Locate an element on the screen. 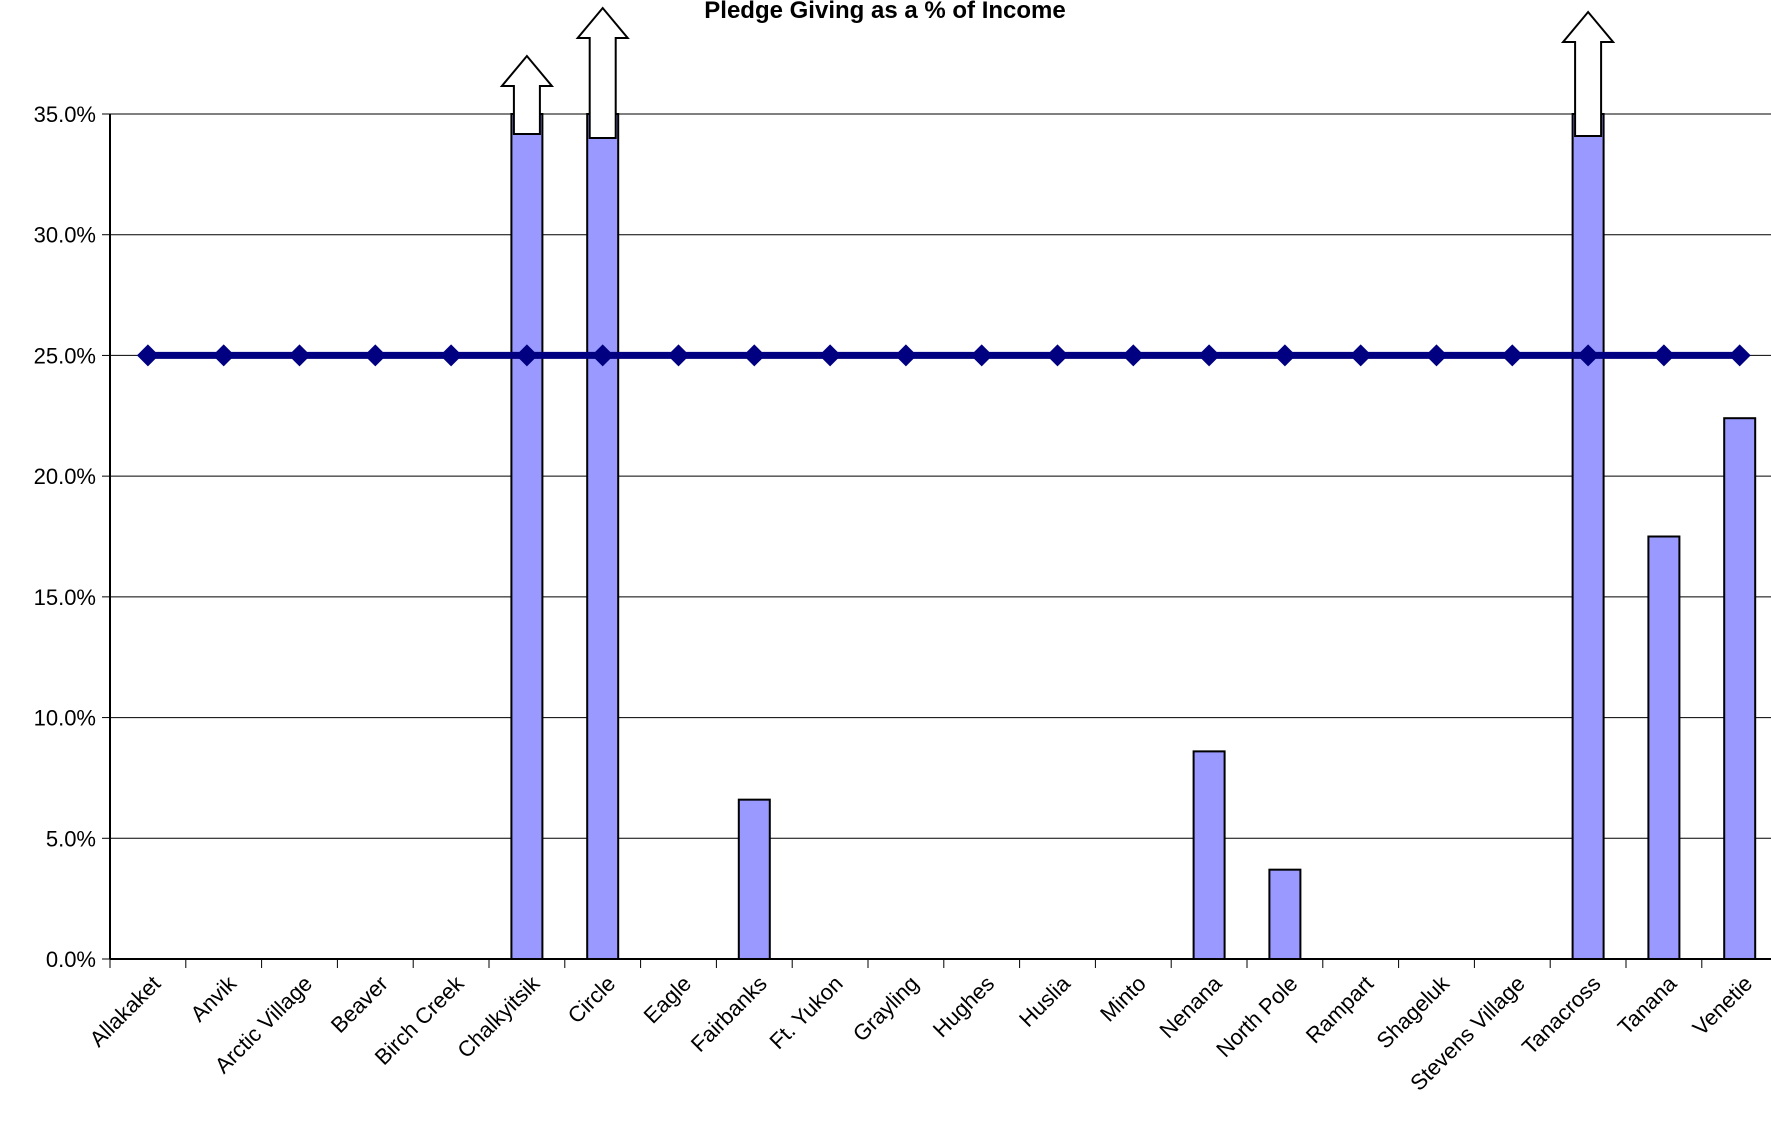  x-tick-label: Nenana is located at coordinates (1190, 1006).